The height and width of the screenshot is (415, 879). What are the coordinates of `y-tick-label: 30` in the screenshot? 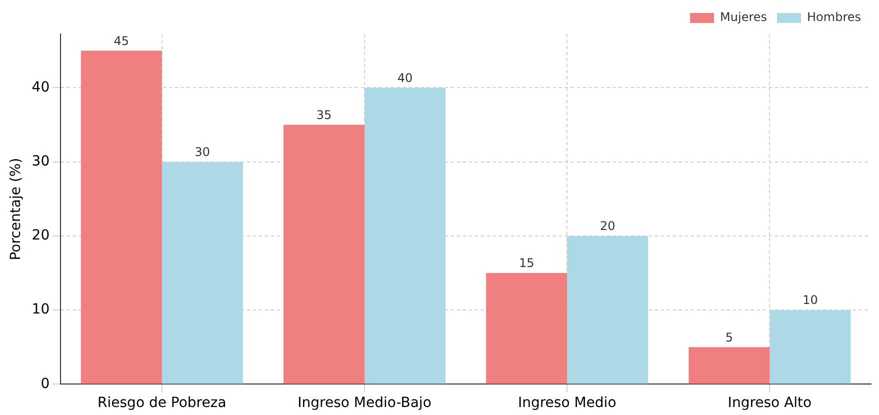 It's located at (41, 161).